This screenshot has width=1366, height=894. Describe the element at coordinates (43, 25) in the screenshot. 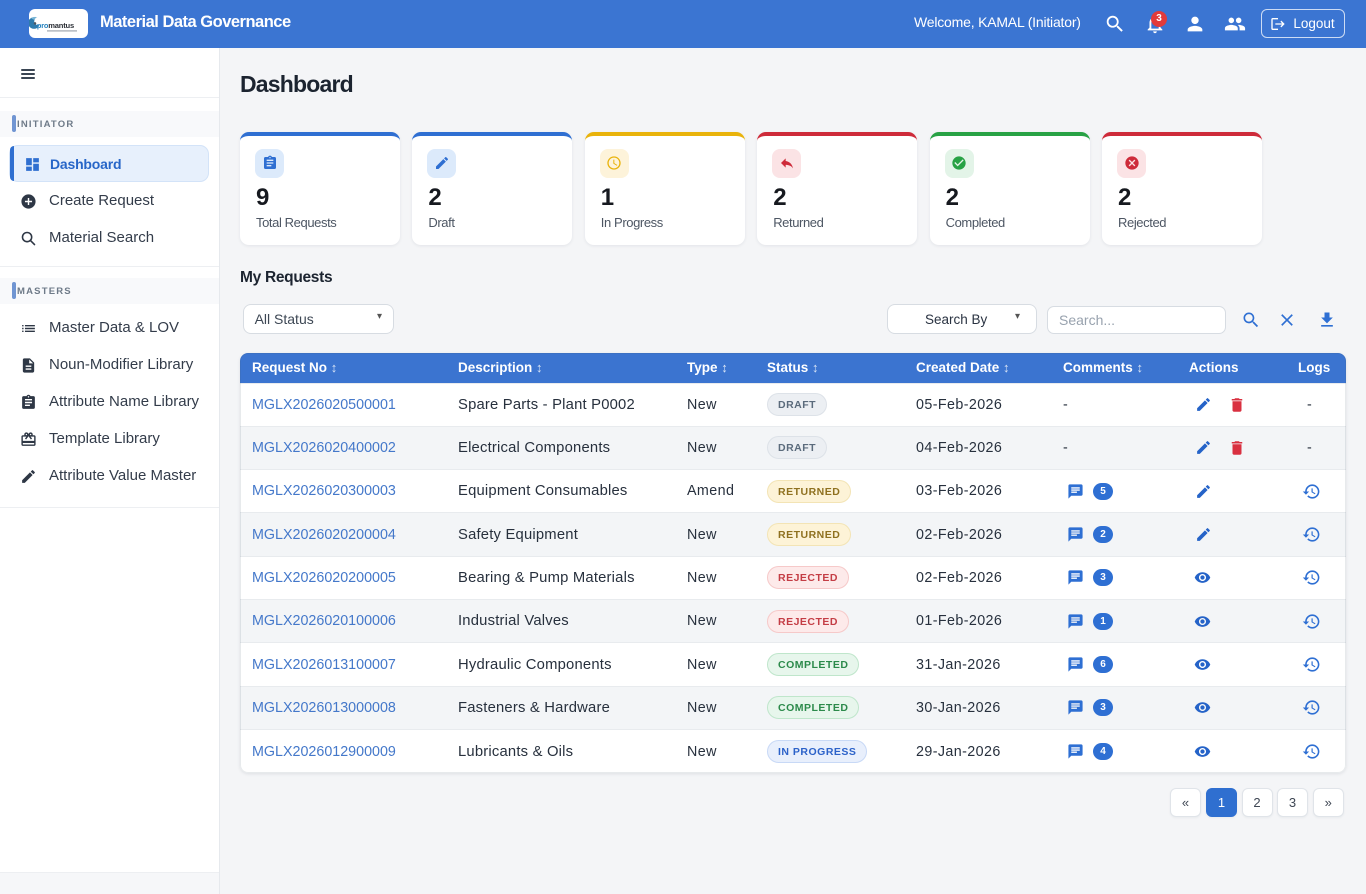

I see `svg-text: pro` at that location.